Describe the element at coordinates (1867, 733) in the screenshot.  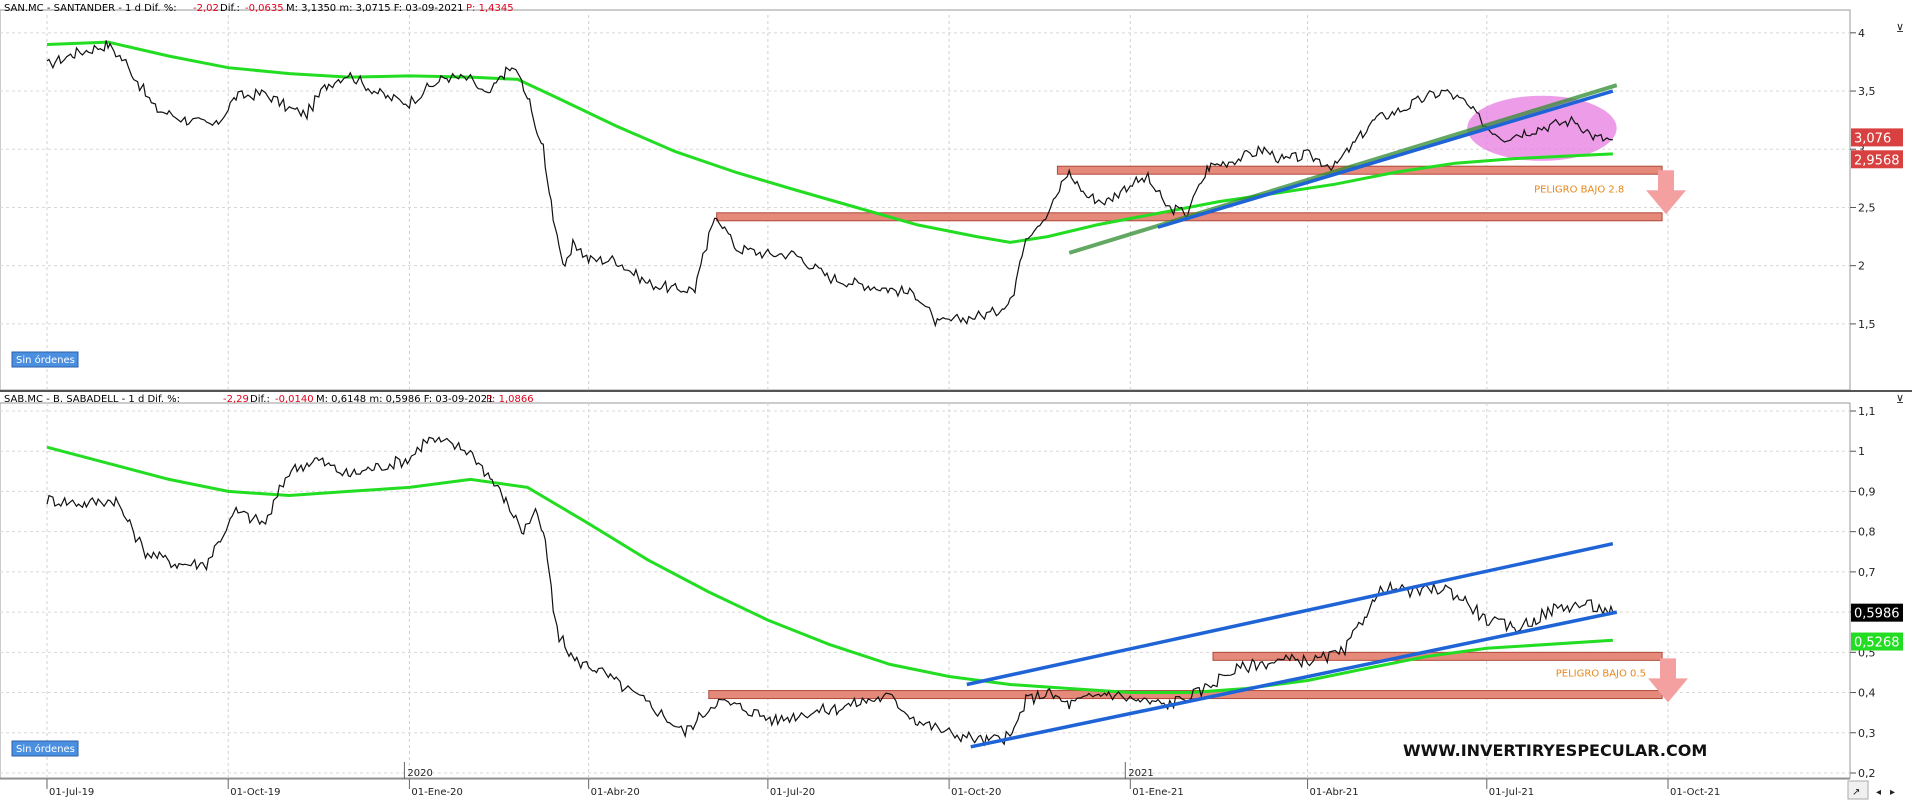
I see `y-tick-label: 0,3` at that location.